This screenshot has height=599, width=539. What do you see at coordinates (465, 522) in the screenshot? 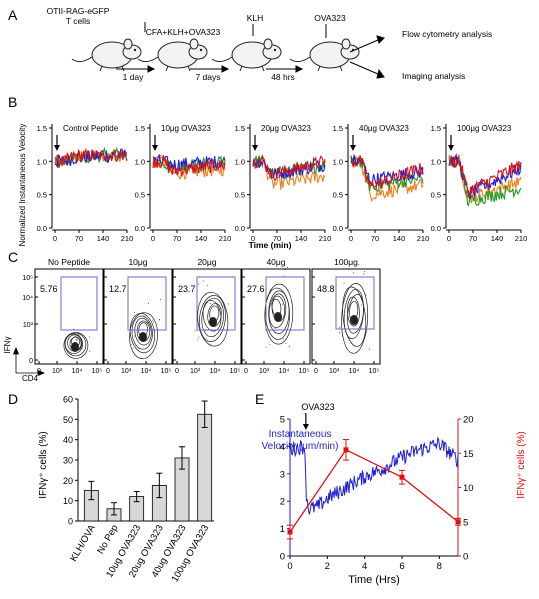
I see `right-tick-label: 5` at bounding box center [465, 522].